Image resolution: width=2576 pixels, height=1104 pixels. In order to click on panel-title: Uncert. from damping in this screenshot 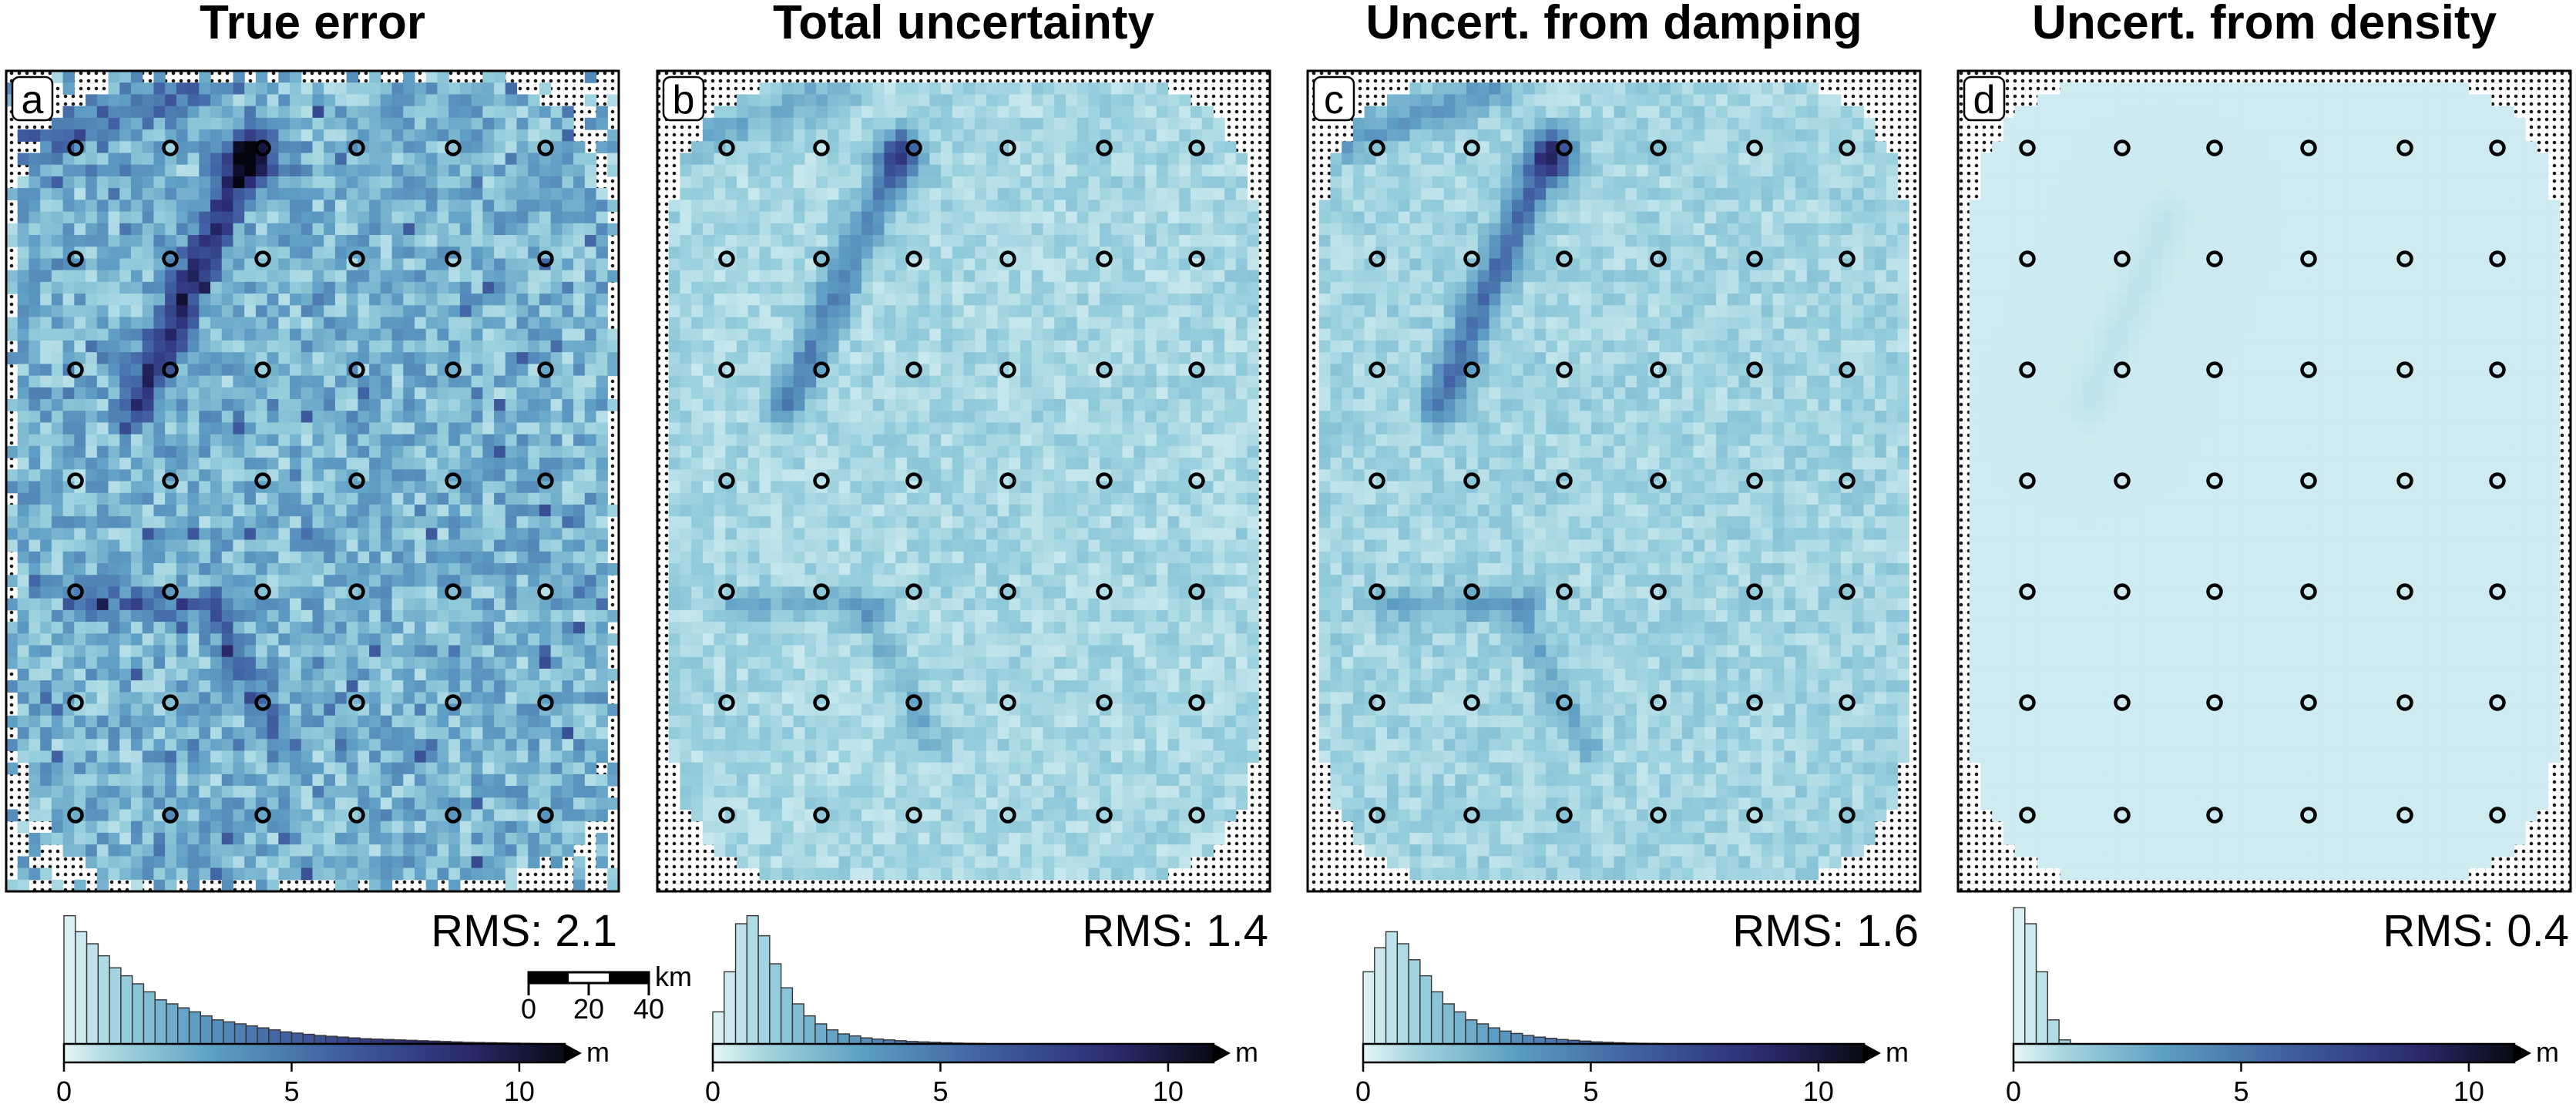, I will do `click(1613, 24)`.